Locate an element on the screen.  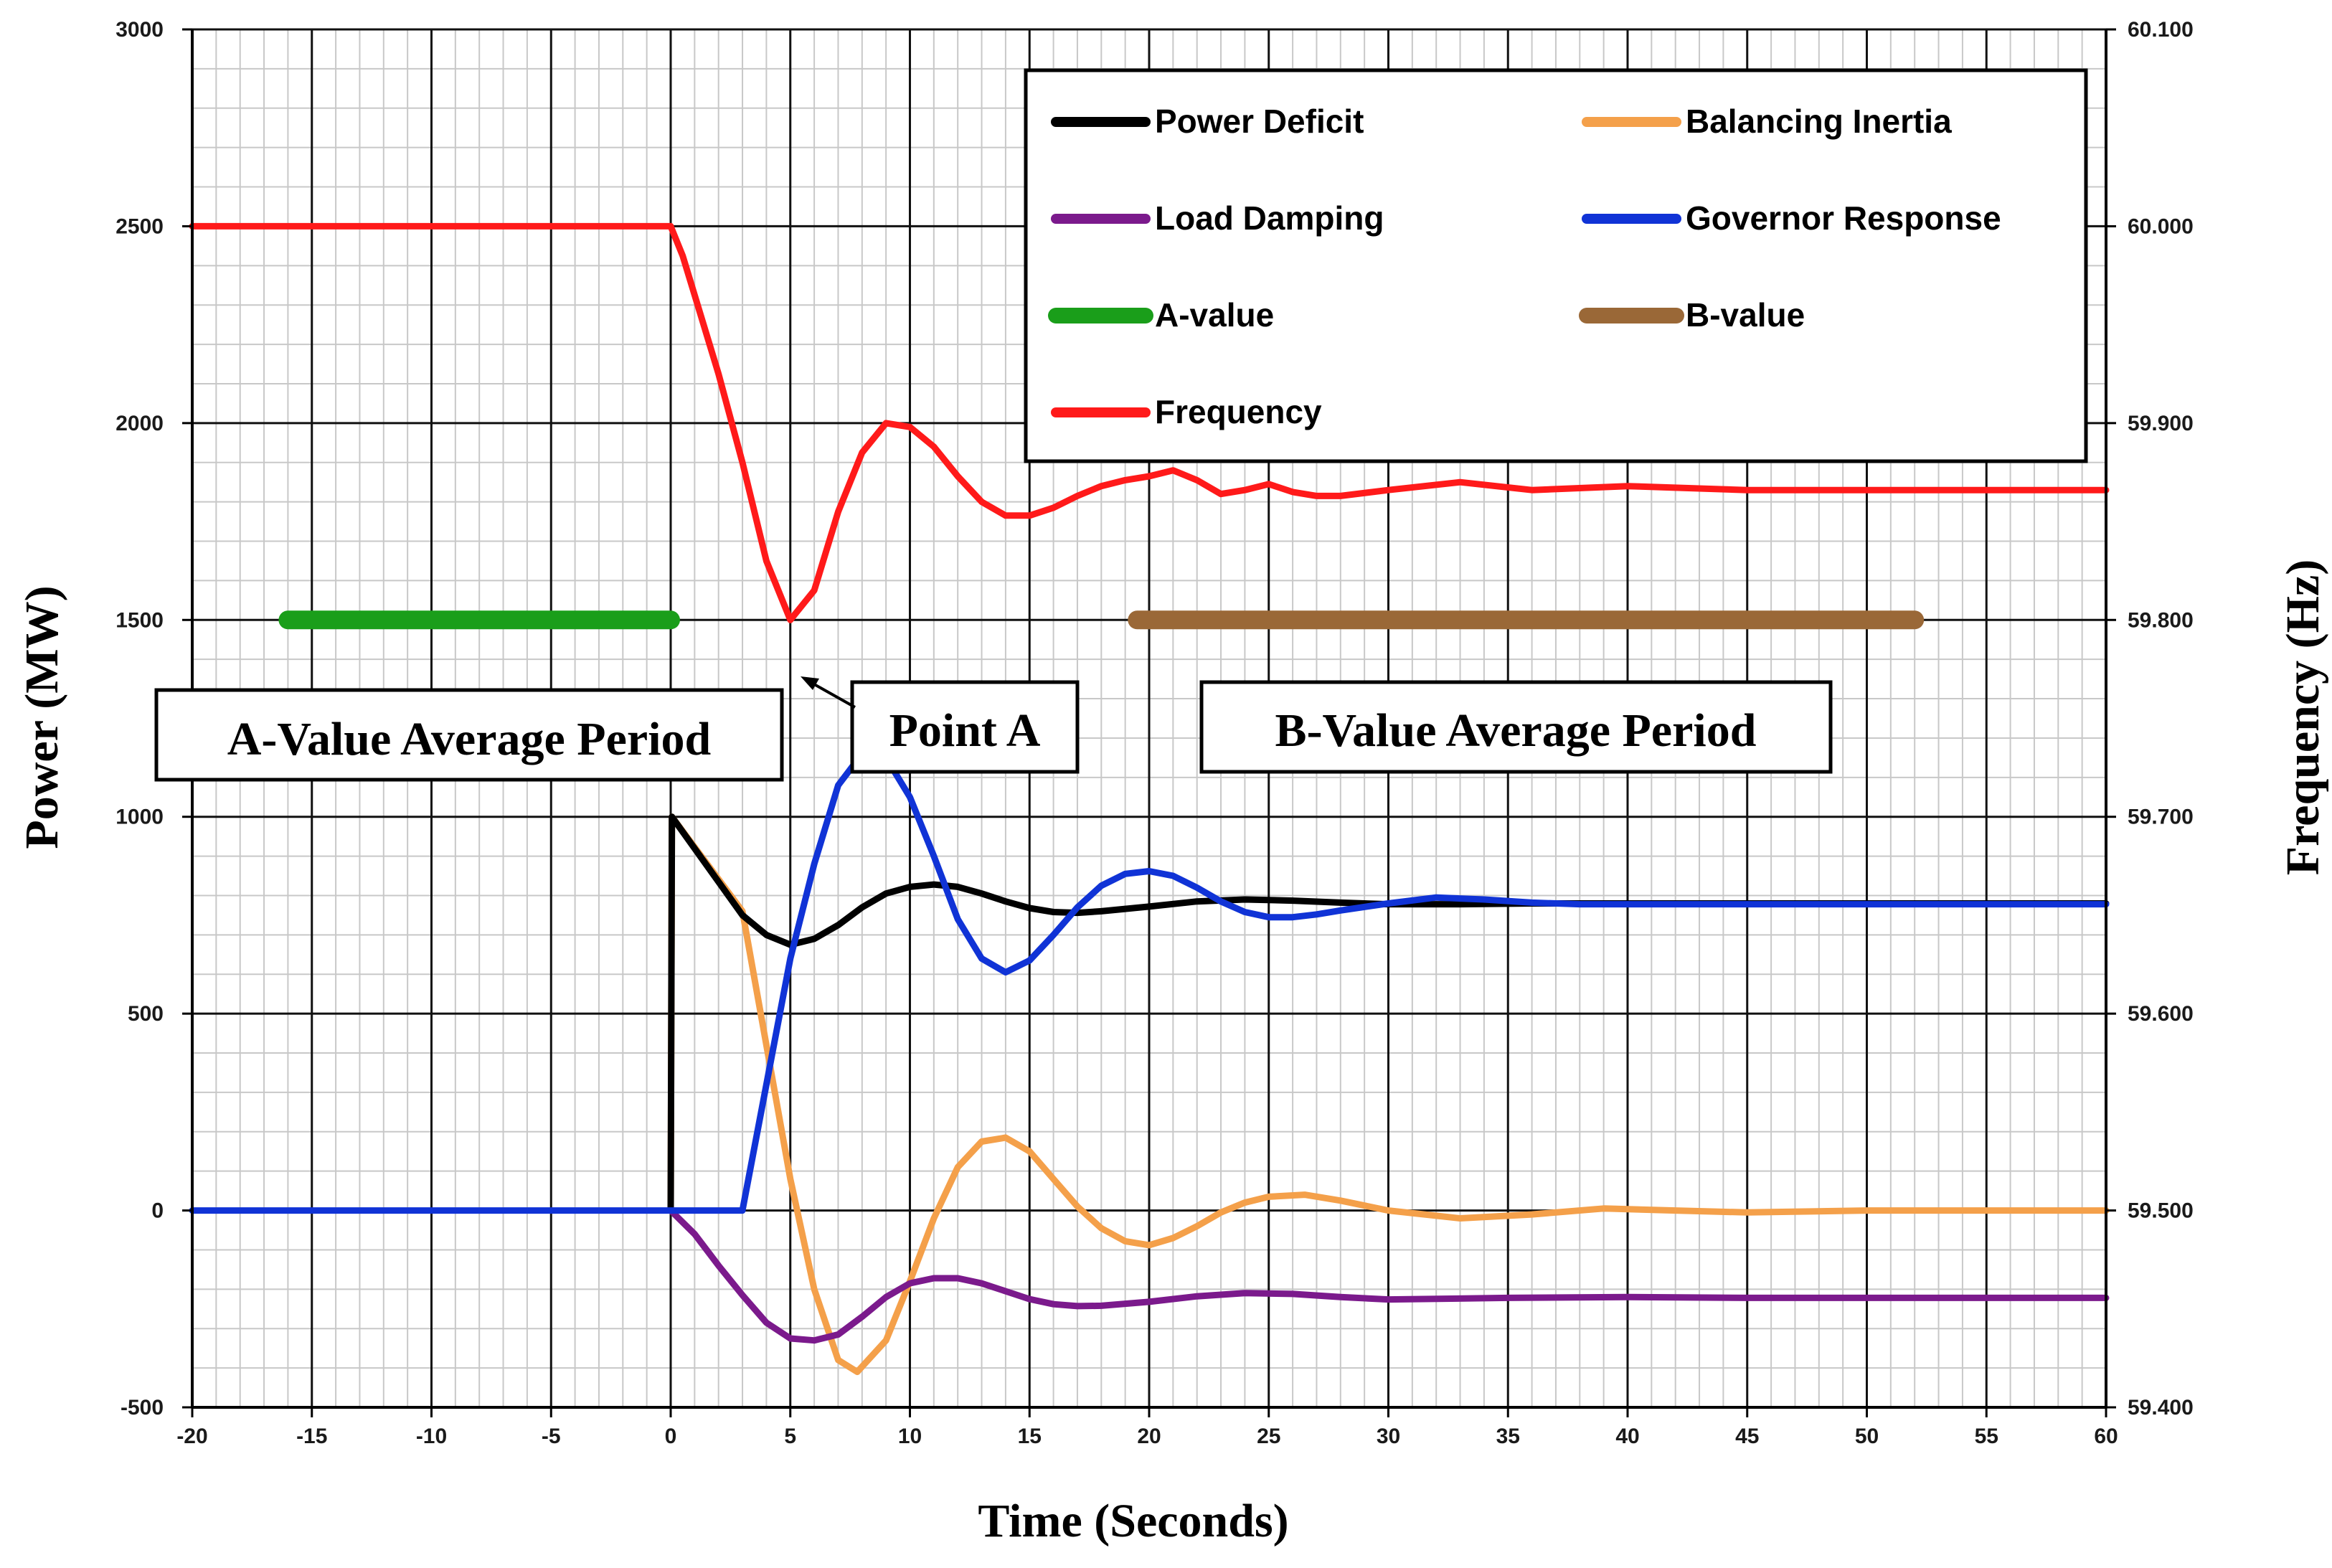
legend-item-a-value: A-value is located at coordinates (1161, 315).